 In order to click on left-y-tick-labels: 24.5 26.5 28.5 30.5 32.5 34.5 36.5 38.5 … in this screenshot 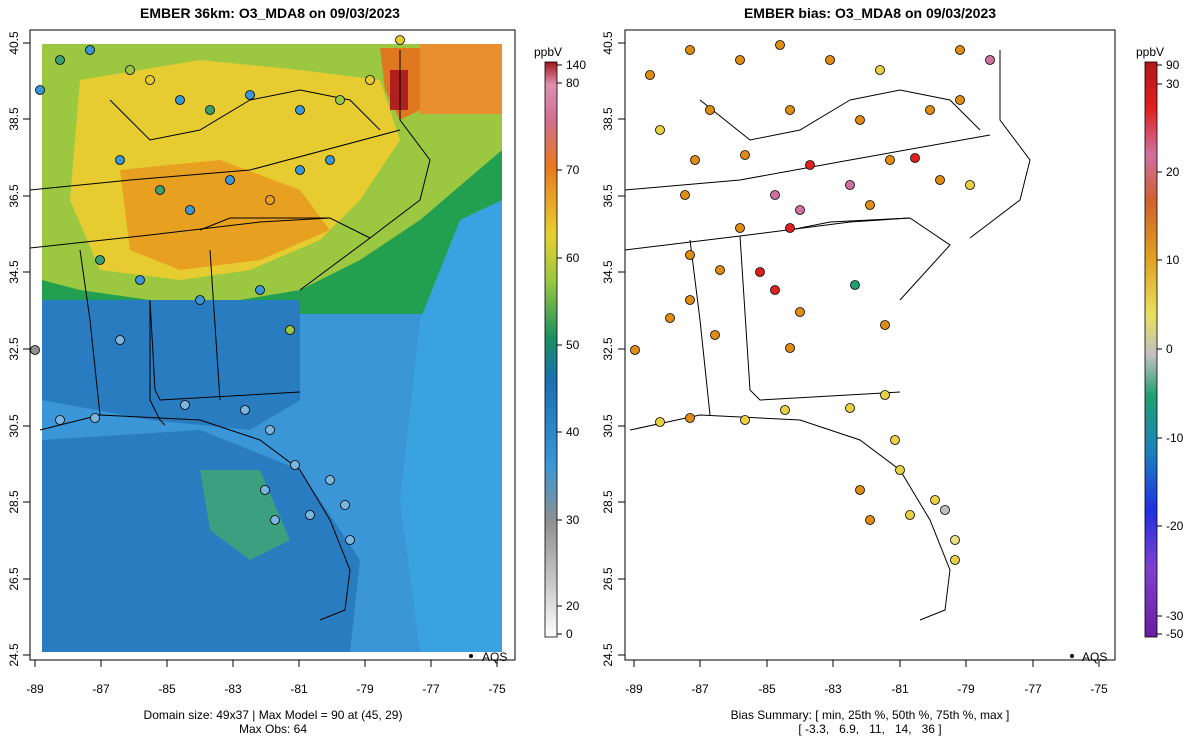, I will do `click(14, 349)`.